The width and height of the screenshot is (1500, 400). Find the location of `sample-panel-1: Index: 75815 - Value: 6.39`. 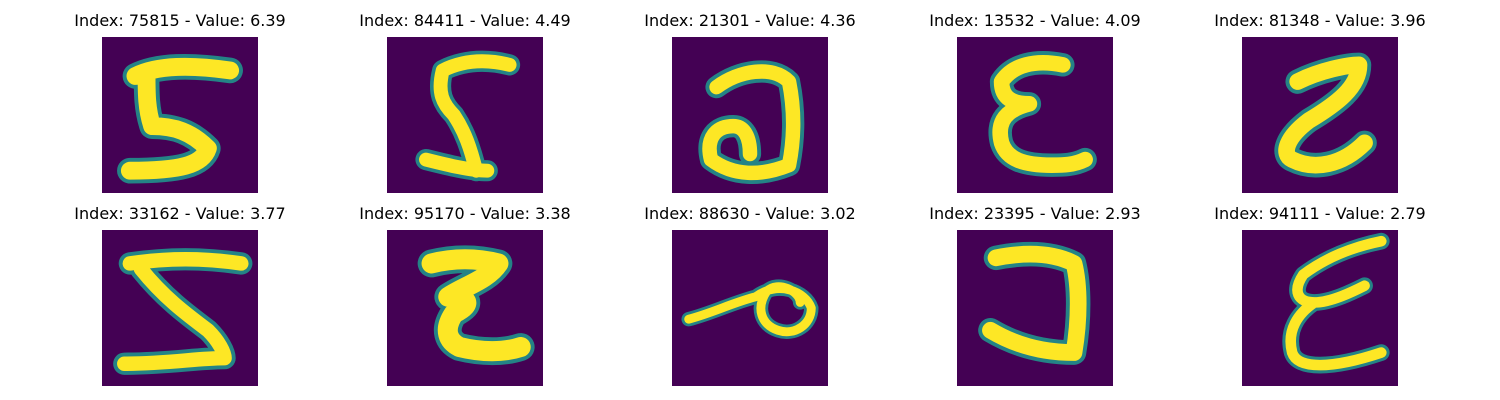

sample-panel-1: Index: 75815 - Value: 6.39 is located at coordinates (180, 105).